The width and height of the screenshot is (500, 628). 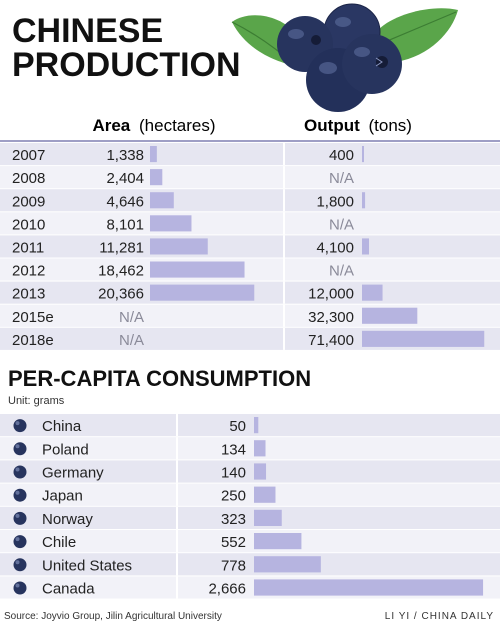 I want to click on production-title-line-2: PRODUCTION, so click(x=126, y=65).